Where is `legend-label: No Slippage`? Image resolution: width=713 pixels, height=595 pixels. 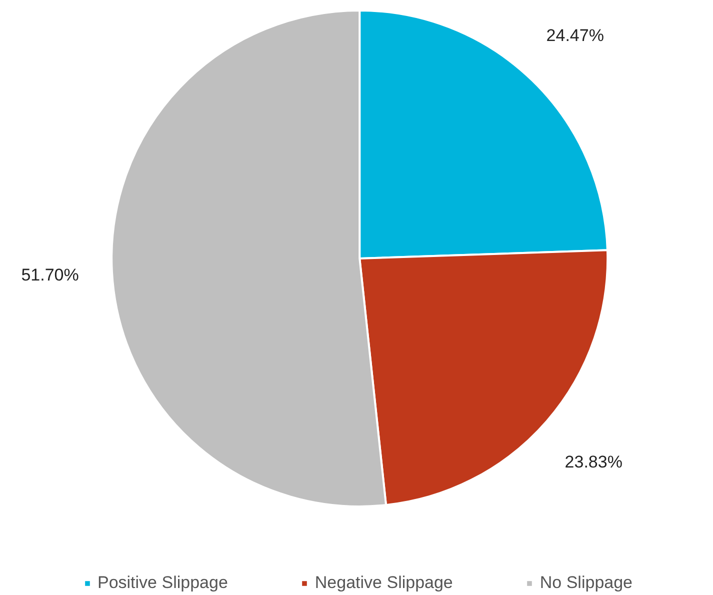
legend-label: No Slippage is located at coordinates (586, 583).